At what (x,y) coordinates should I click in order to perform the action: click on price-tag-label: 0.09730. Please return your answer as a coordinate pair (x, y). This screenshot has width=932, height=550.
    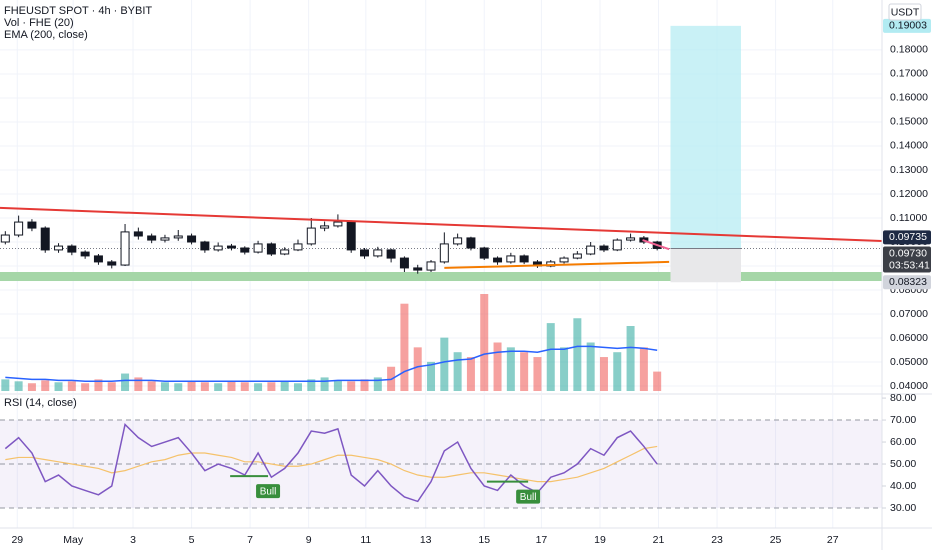
    Looking at the image, I should click on (908, 253).